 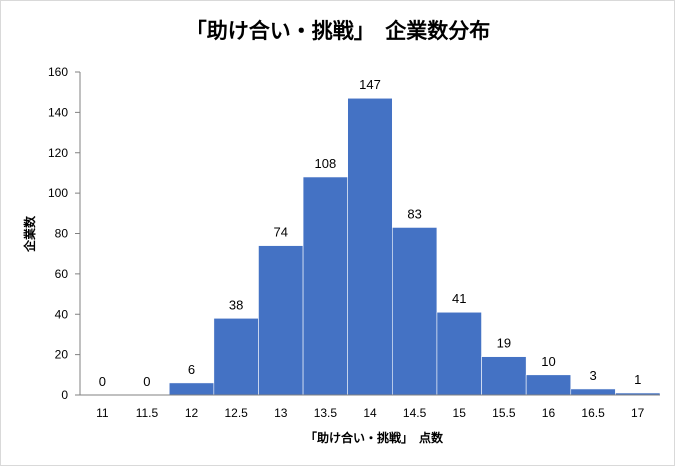 What do you see at coordinates (281, 232) in the screenshot?
I see `data-label-13: 74` at bounding box center [281, 232].